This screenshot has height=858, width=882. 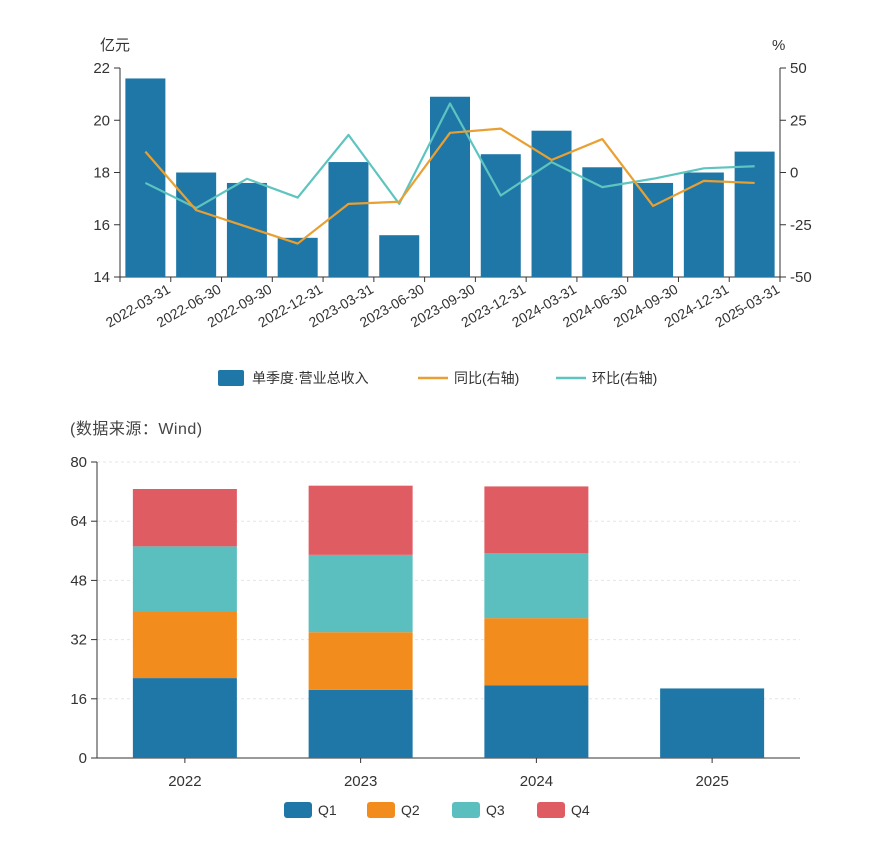 I want to click on left-axis-unit: 亿元, so click(x=115, y=45).